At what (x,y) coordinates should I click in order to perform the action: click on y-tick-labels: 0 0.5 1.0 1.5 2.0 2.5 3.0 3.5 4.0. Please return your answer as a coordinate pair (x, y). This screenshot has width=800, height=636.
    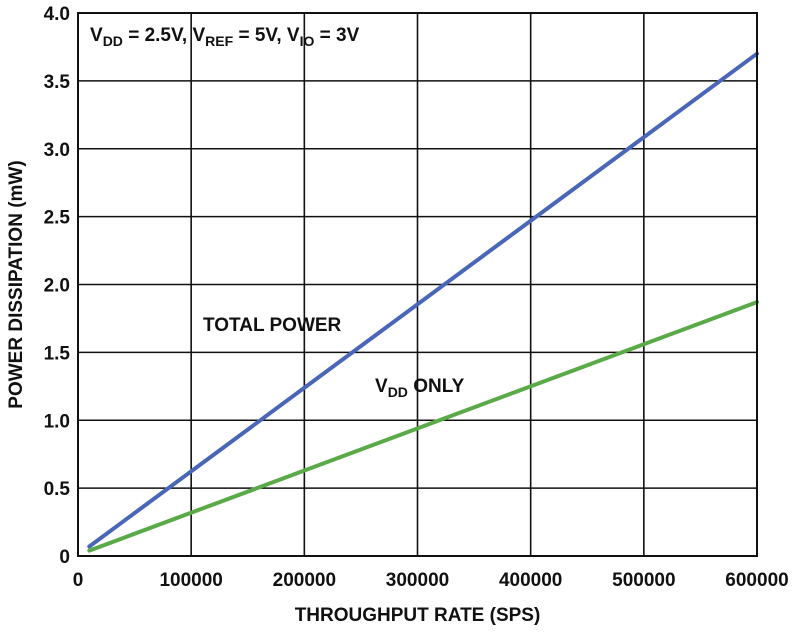
    Looking at the image, I should click on (57, 286).